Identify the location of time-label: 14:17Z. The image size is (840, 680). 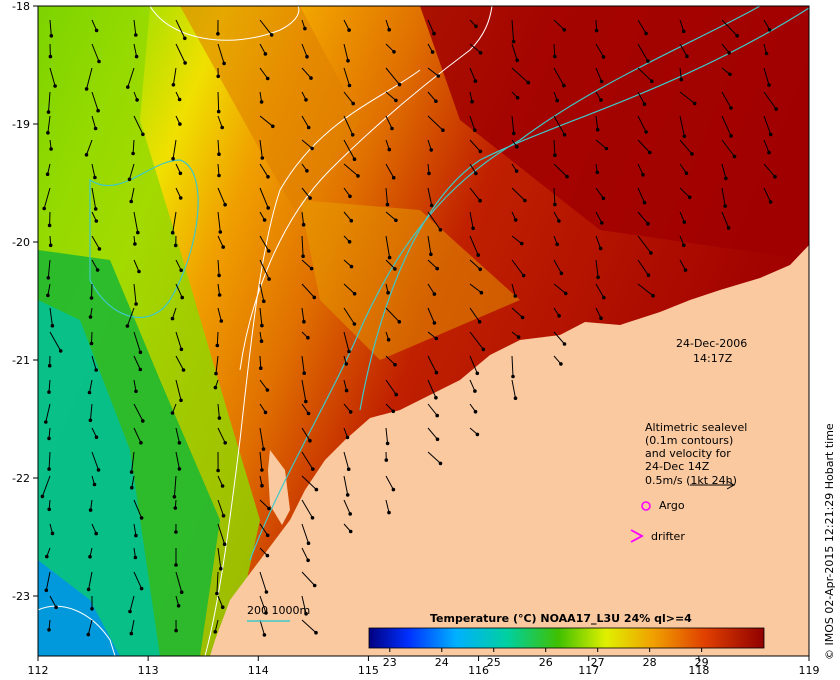
(713, 358).